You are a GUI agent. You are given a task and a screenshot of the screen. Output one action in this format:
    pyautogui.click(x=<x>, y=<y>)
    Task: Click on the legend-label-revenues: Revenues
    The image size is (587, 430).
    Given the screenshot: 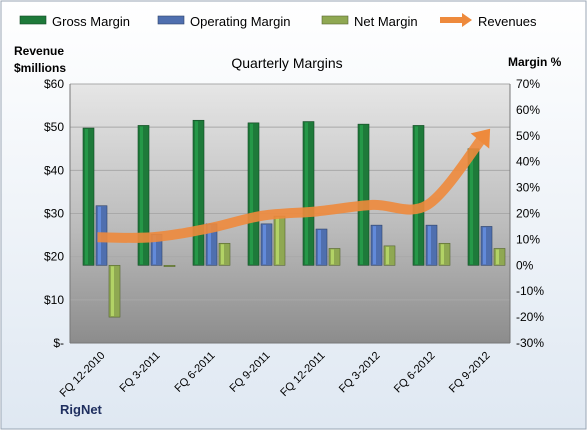 What is the action you would take?
    pyautogui.click(x=507, y=21)
    